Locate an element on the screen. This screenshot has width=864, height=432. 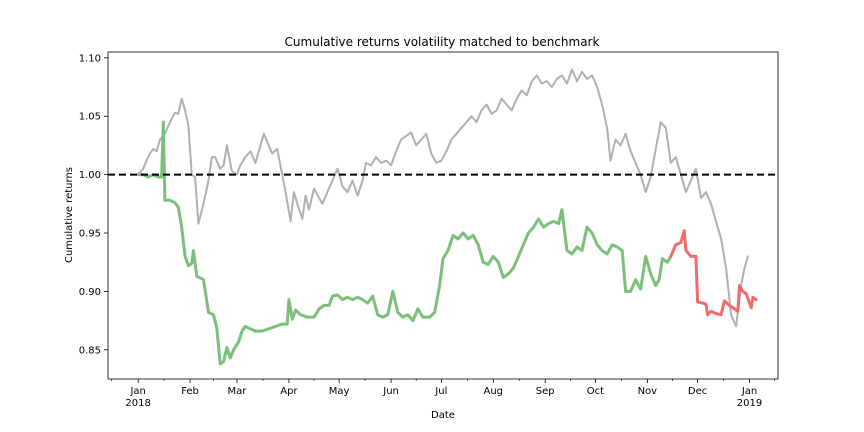
y-tick-label: 1.00 is located at coordinates (90, 175).